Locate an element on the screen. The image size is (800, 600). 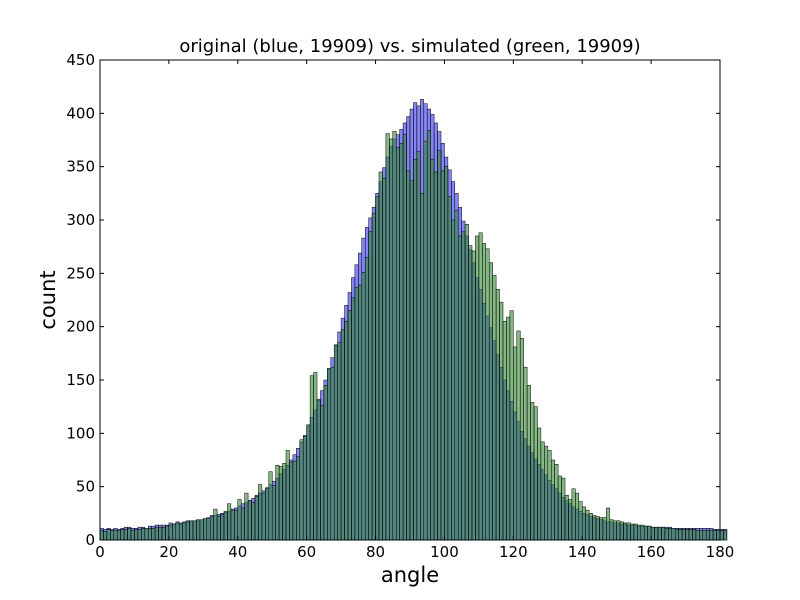
x-tick-label: 180 is located at coordinates (720, 552).